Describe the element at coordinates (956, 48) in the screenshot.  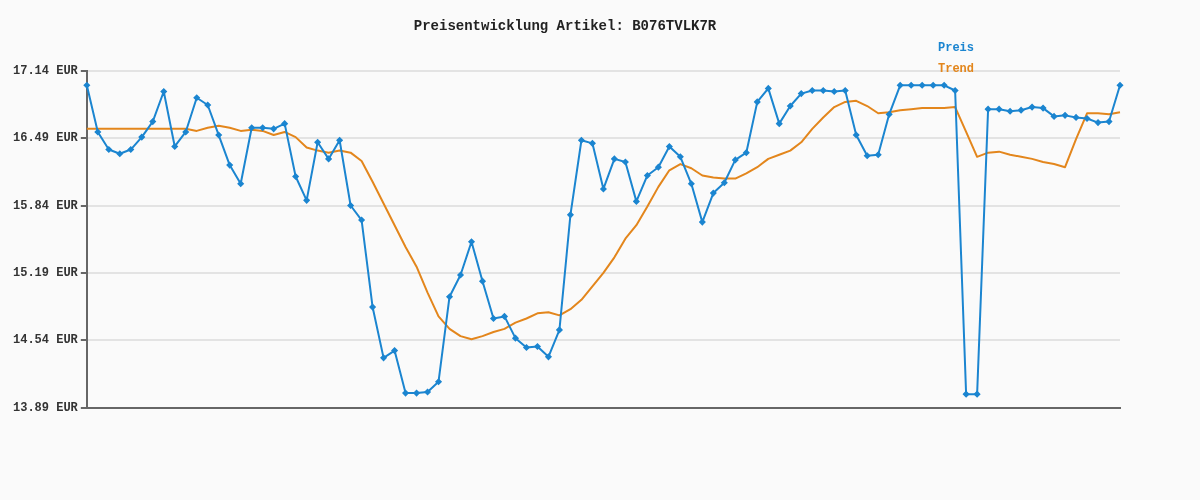
I see `text: Preis` at that location.